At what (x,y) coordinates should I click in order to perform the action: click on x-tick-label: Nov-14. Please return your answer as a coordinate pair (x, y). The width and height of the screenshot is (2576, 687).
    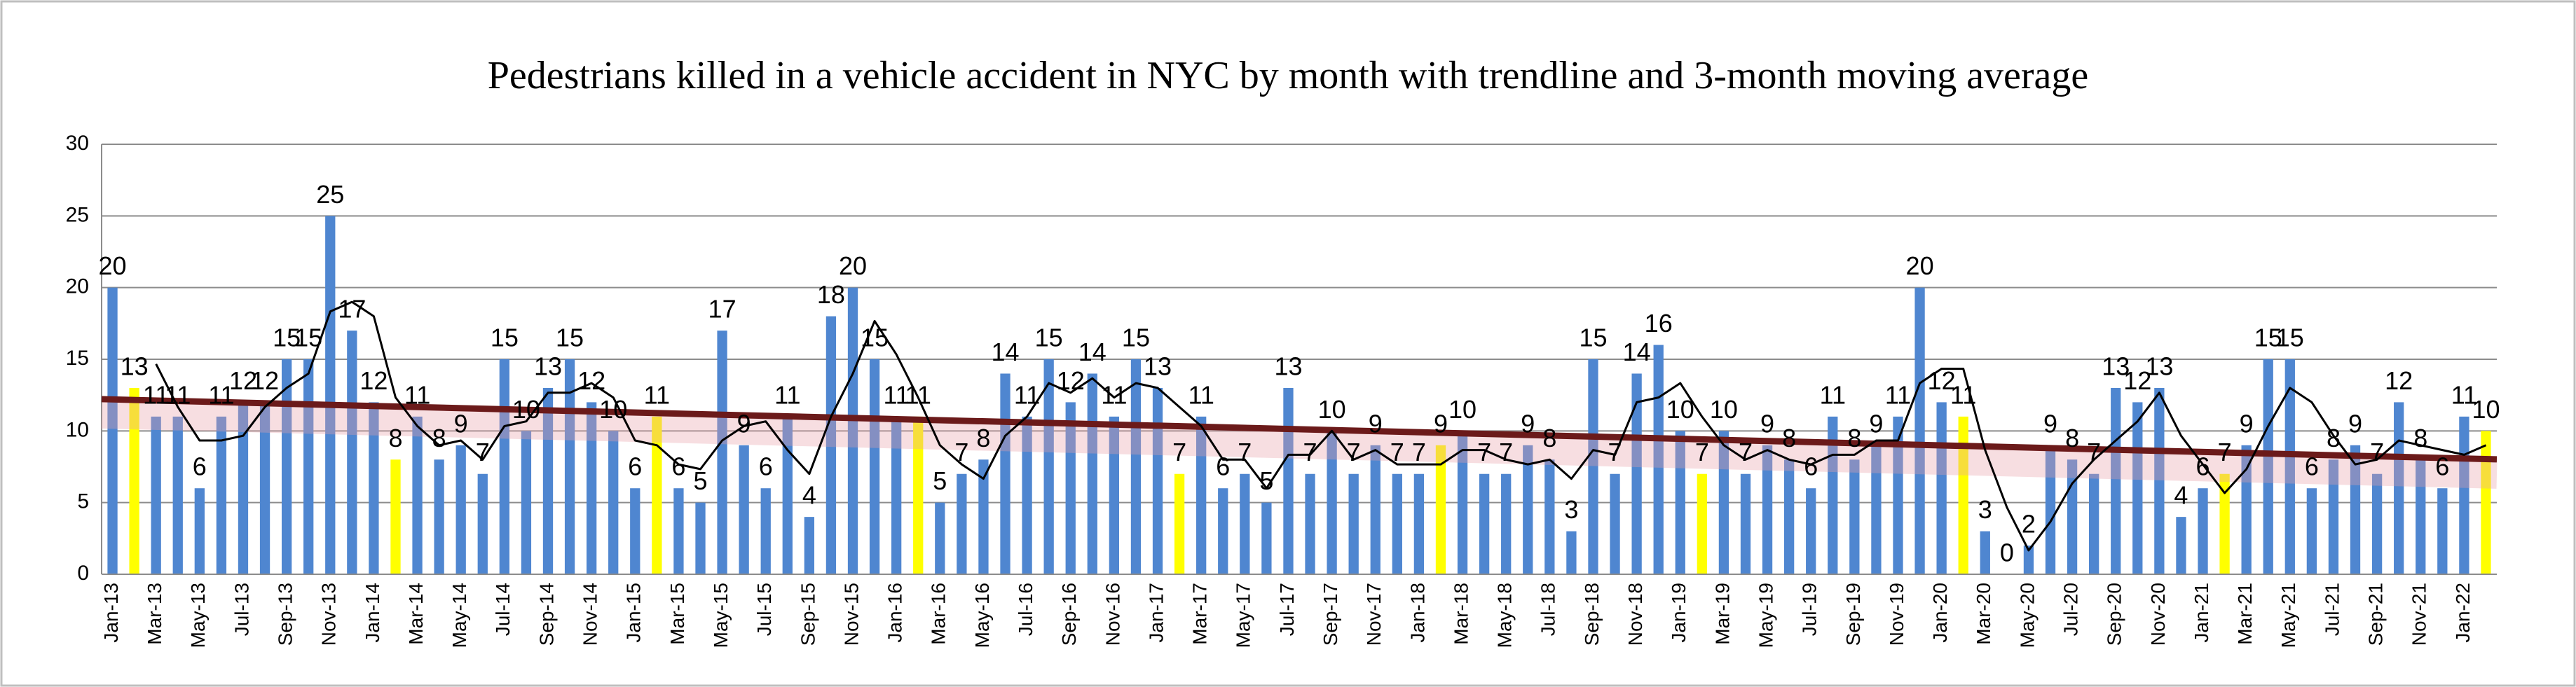
    Looking at the image, I should click on (590, 614).